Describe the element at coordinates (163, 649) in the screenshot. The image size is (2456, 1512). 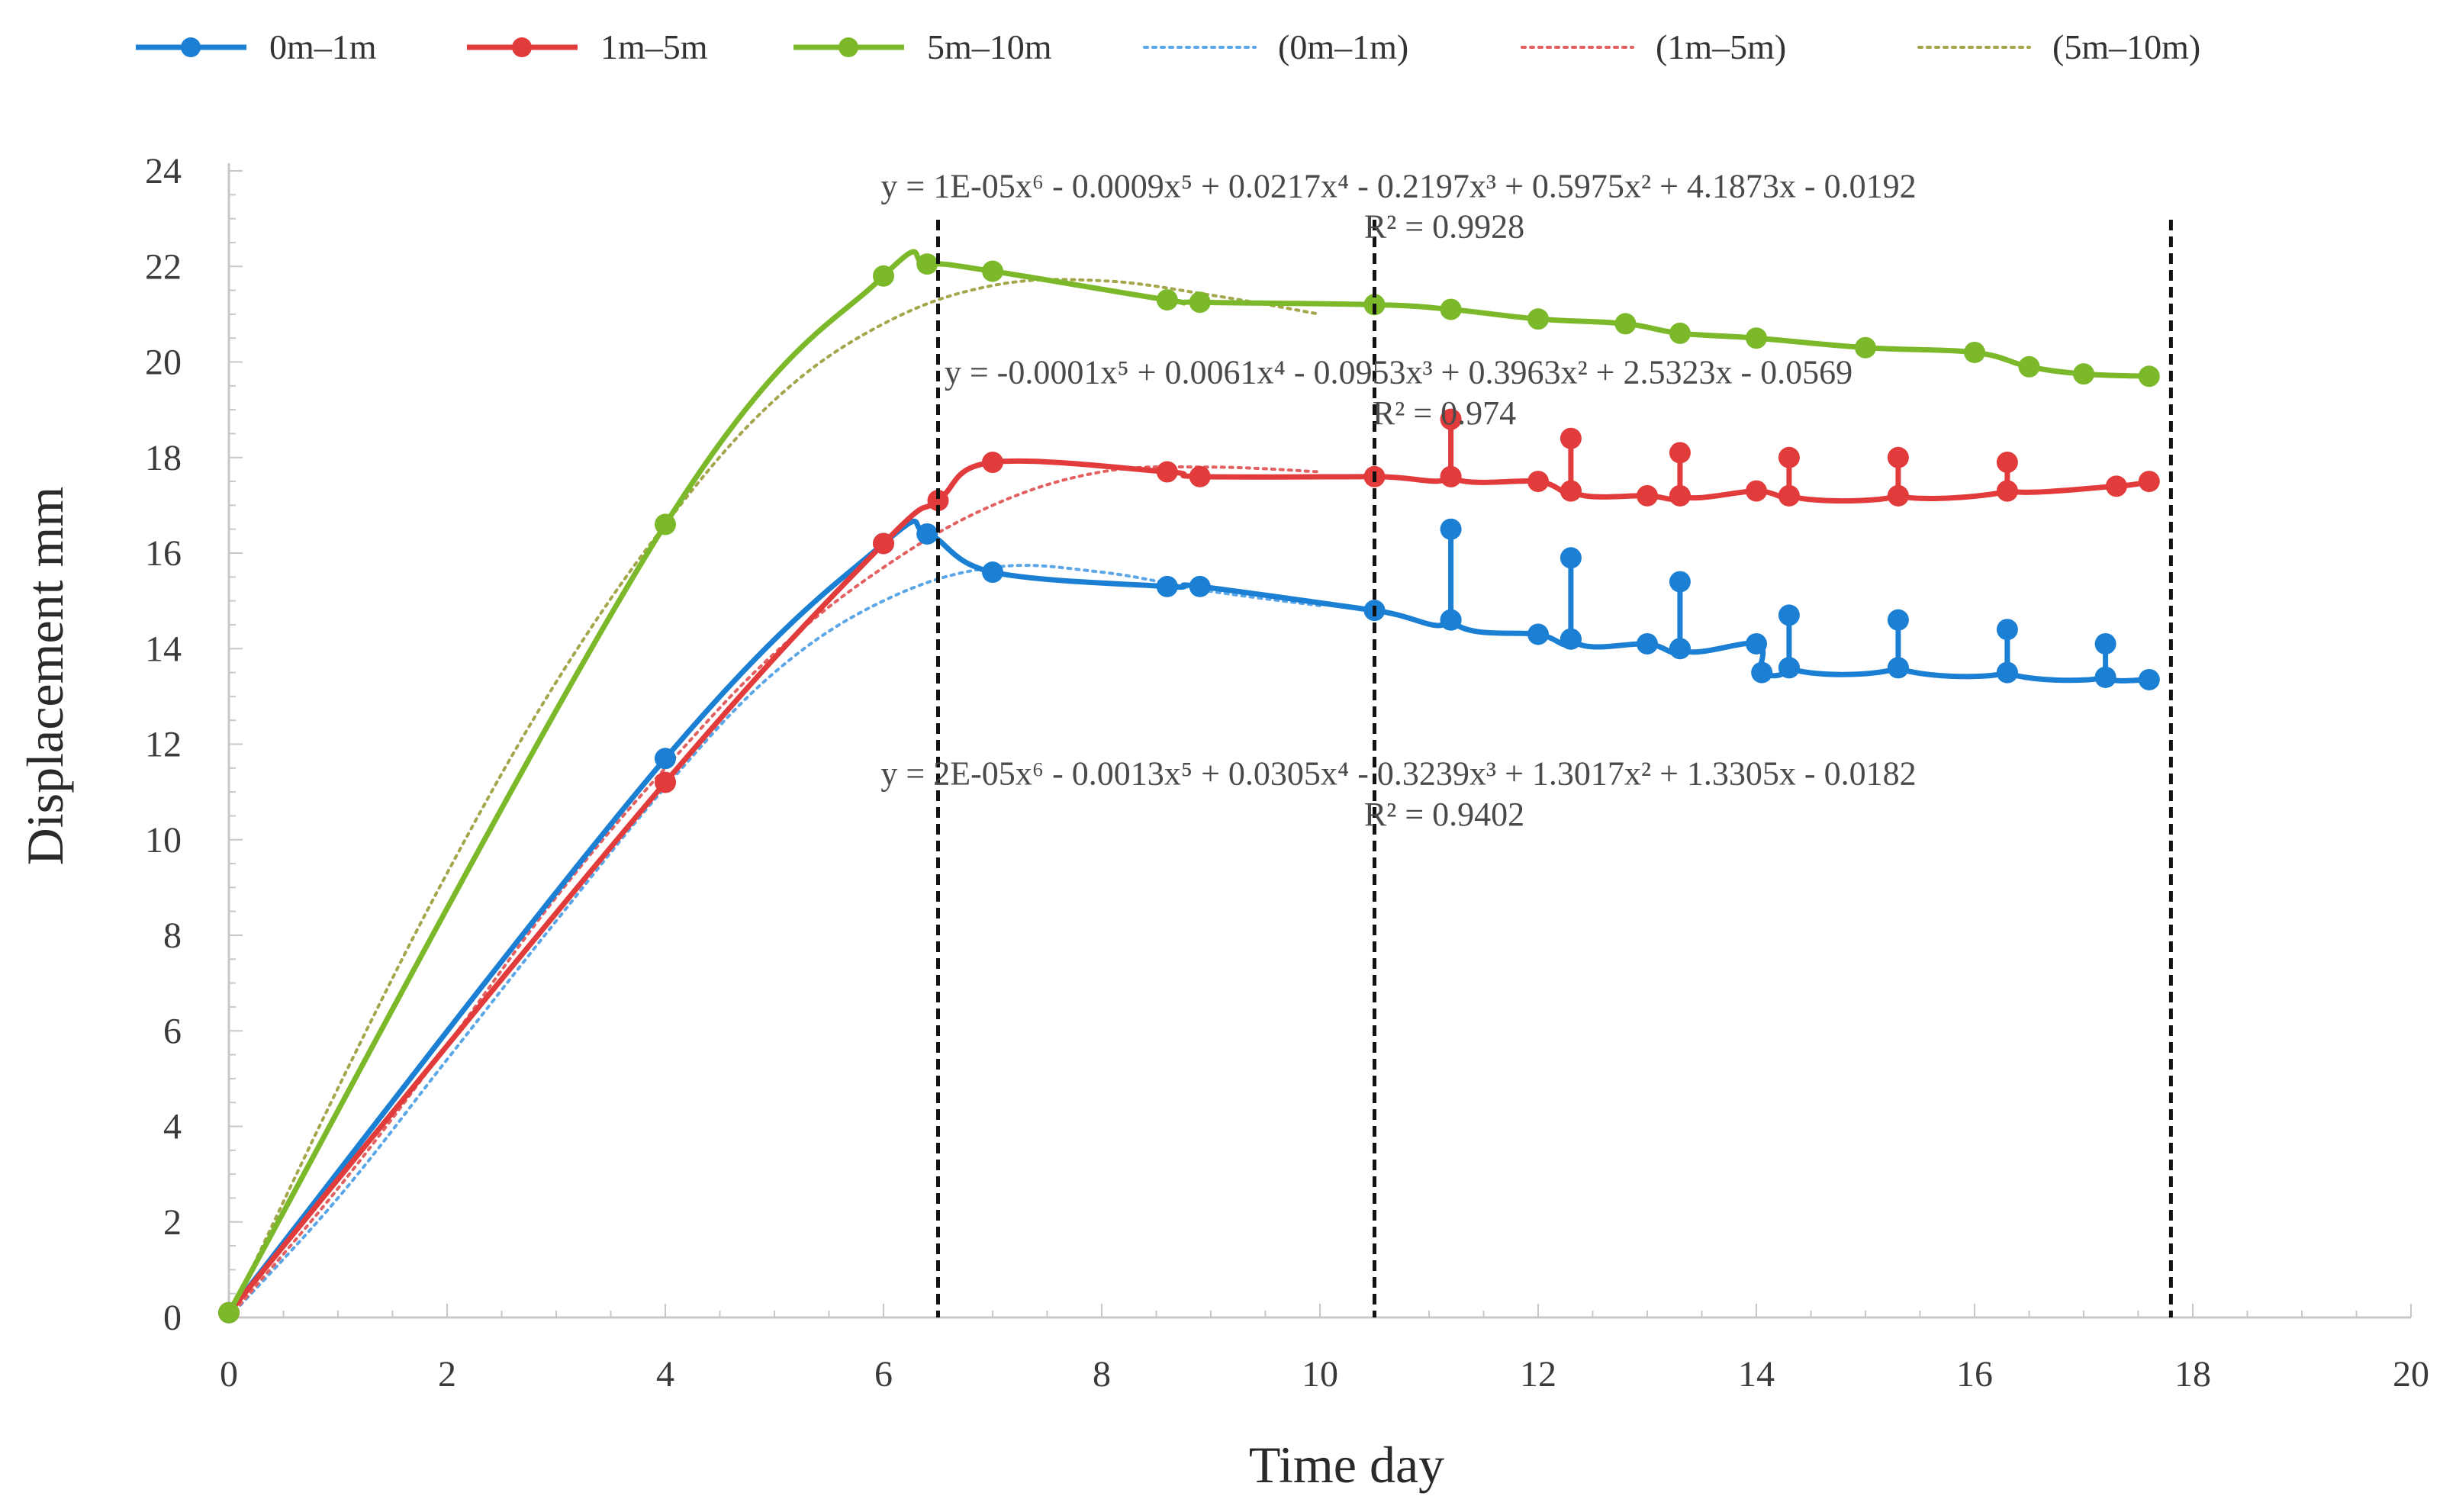
I see `y-tick-label: 14` at that location.